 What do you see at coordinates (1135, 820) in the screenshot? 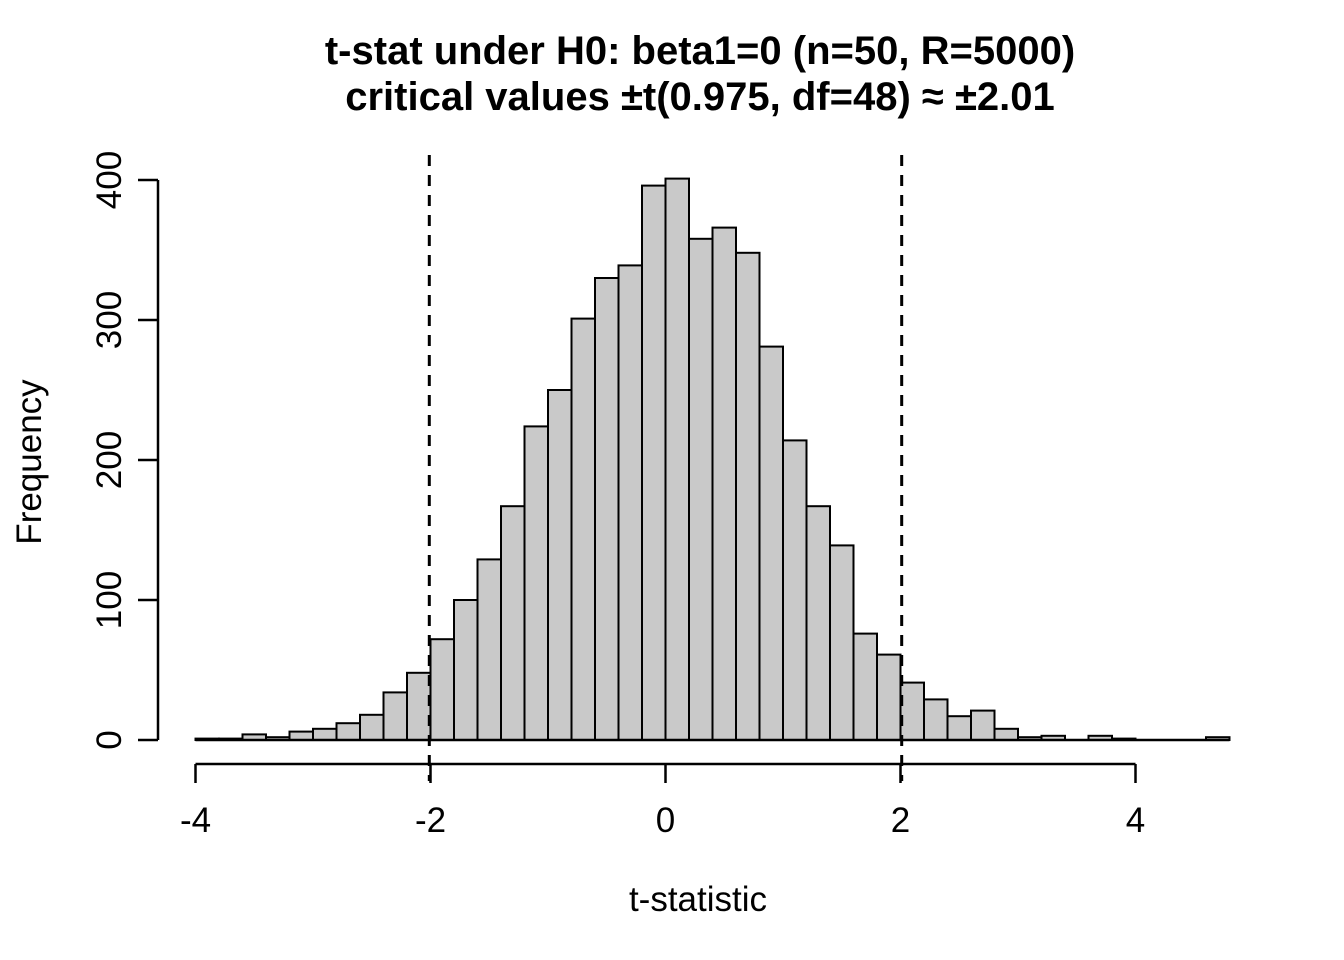
I see `x-axis-tick-label: 4` at bounding box center [1135, 820].